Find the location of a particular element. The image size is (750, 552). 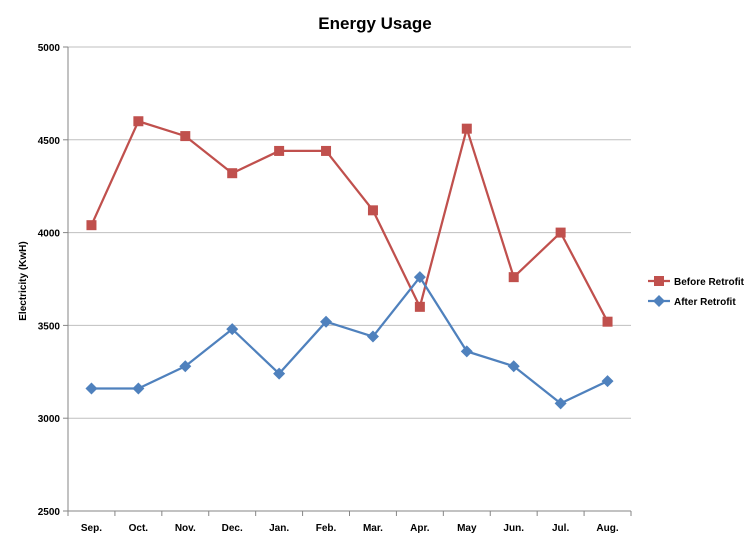

legend-label: Before Retrofit is located at coordinates (709, 282).